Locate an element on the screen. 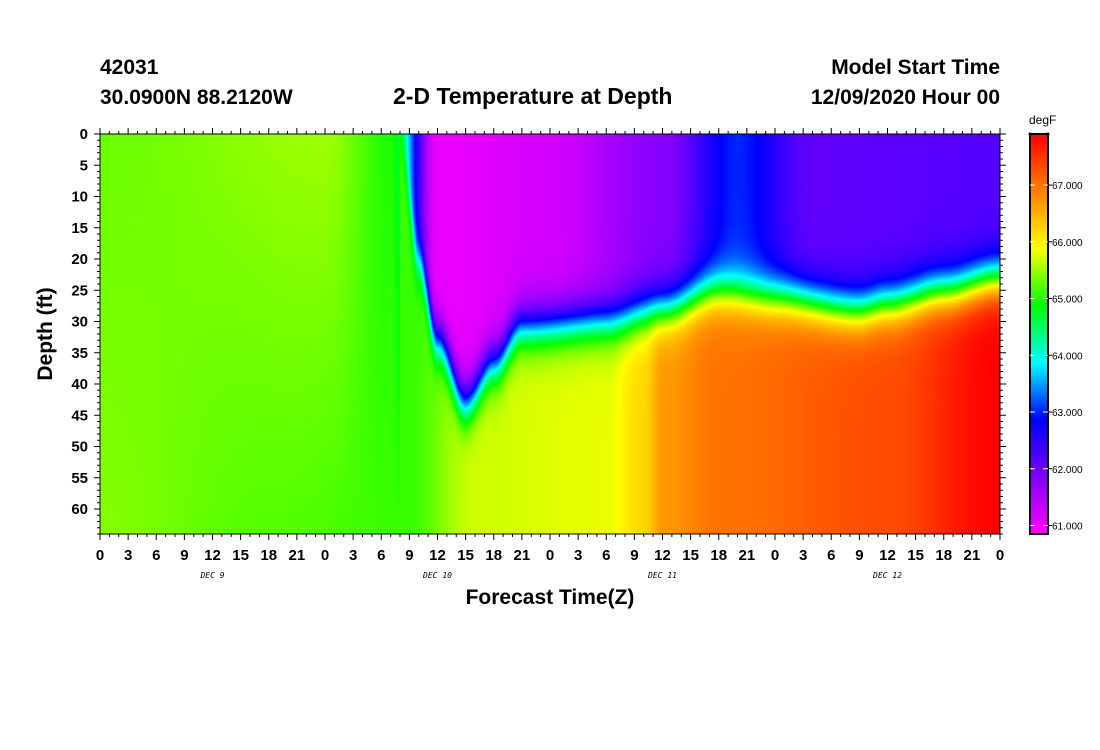 This screenshot has height=750, width=1100. colorbar-unit: degF is located at coordinates (1043, 120).